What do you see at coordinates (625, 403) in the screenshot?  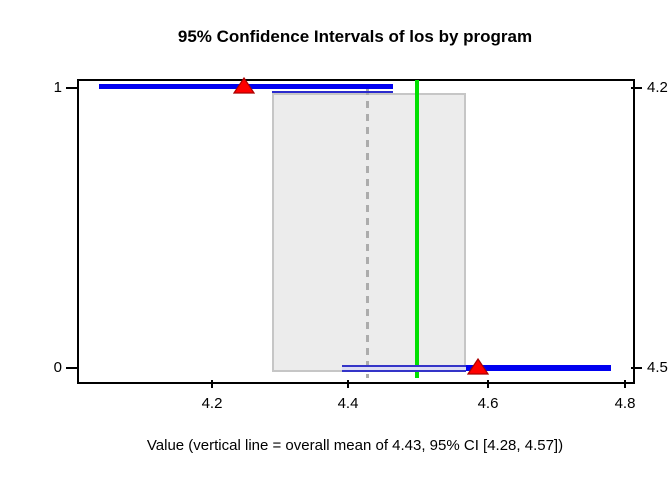 I see `x-tick-label-4-8: 4.8` at bounding box center [625, 403].